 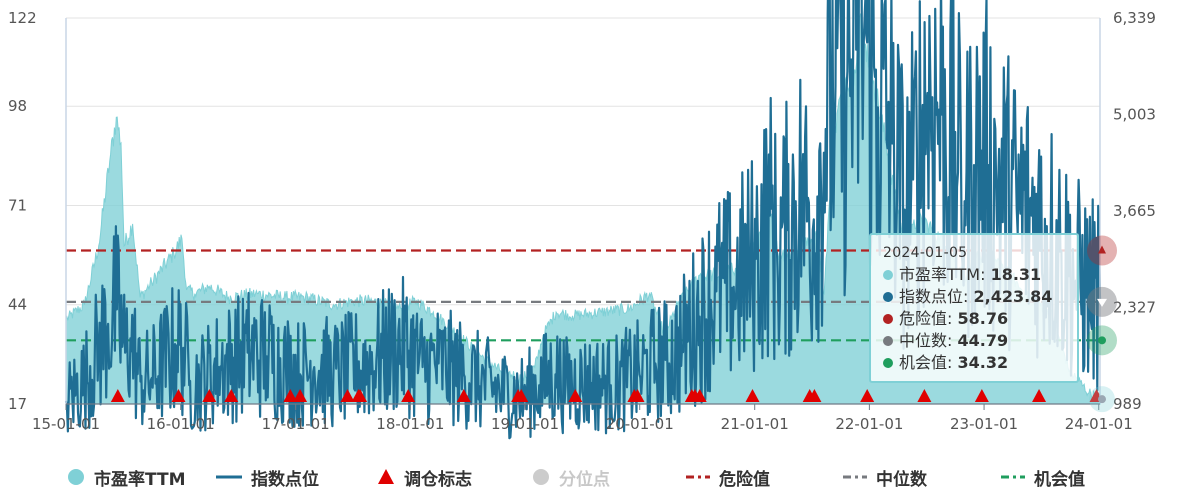 What do you see at coordinates (928, 340) in the screenshot?
I see `tooltip-label: 中位数:` at bounding box center [928, 340].